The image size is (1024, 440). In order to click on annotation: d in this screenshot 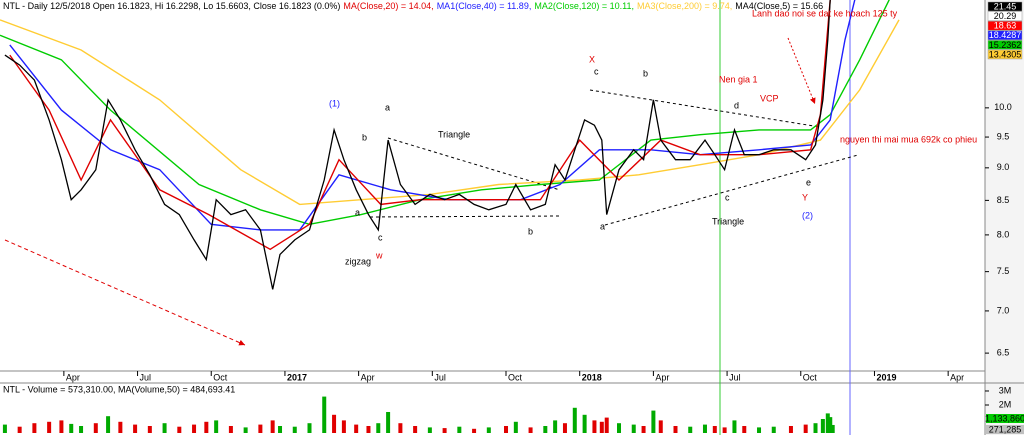, I will do `click(736, 105)`.